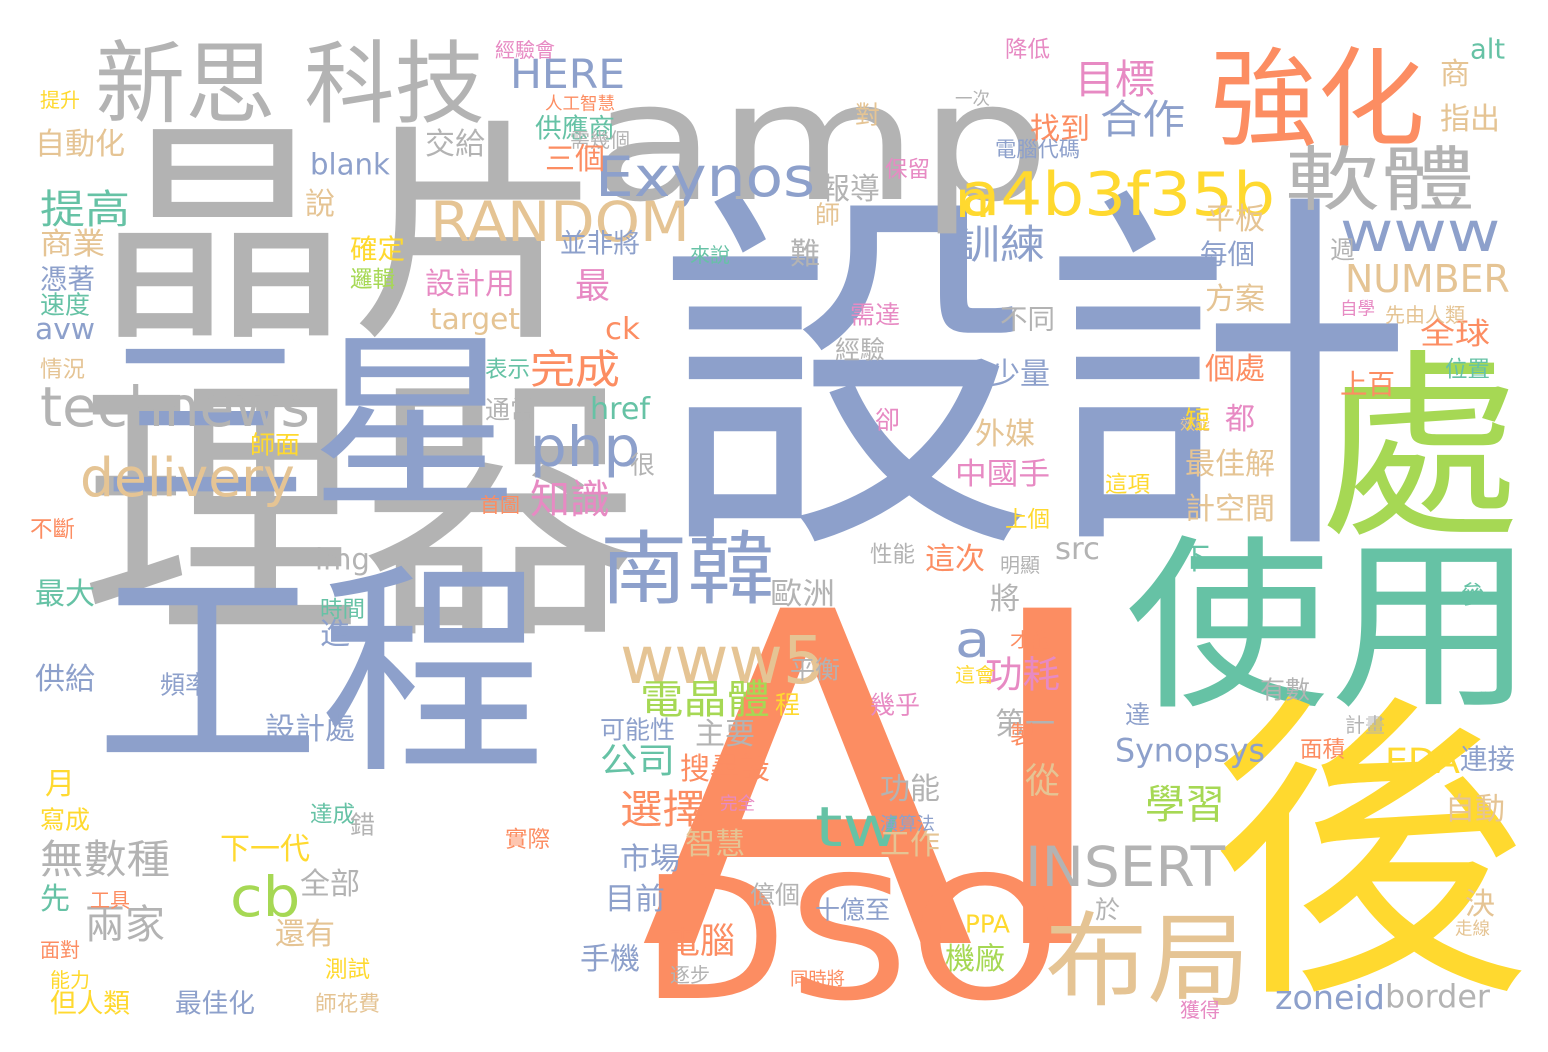 The width and height of the screenshot is (1548, 1052). Describe the element at coordinates (987, 924) in the screenshot. I see `word: PPA` at that location.